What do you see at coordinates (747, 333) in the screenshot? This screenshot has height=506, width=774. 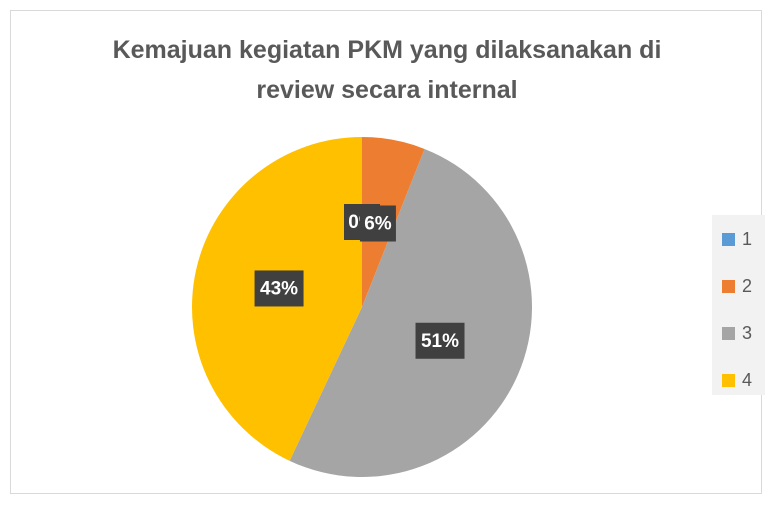 I see `legend-label: 3` at bounding box center [747, 333].